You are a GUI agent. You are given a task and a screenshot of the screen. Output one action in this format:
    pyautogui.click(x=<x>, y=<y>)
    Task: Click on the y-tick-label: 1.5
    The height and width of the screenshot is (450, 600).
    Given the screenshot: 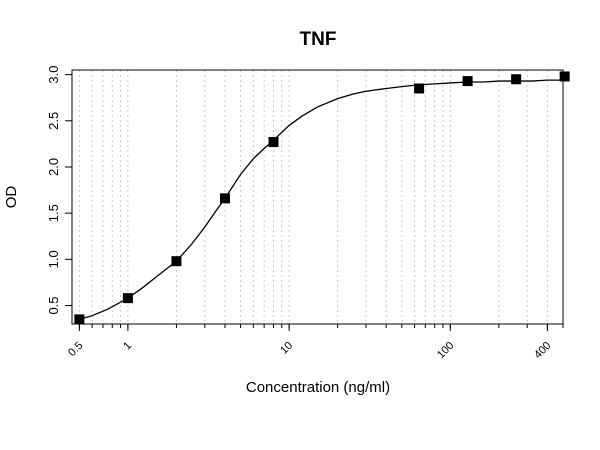 What is the action you would take?
    pyautogui.click(x=53, y=213)
    